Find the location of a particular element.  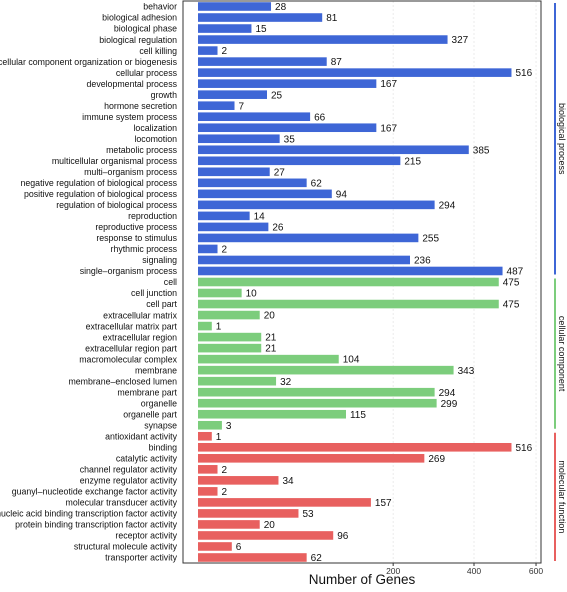

category-label: transporter activity is located at coordinates (141, 558).